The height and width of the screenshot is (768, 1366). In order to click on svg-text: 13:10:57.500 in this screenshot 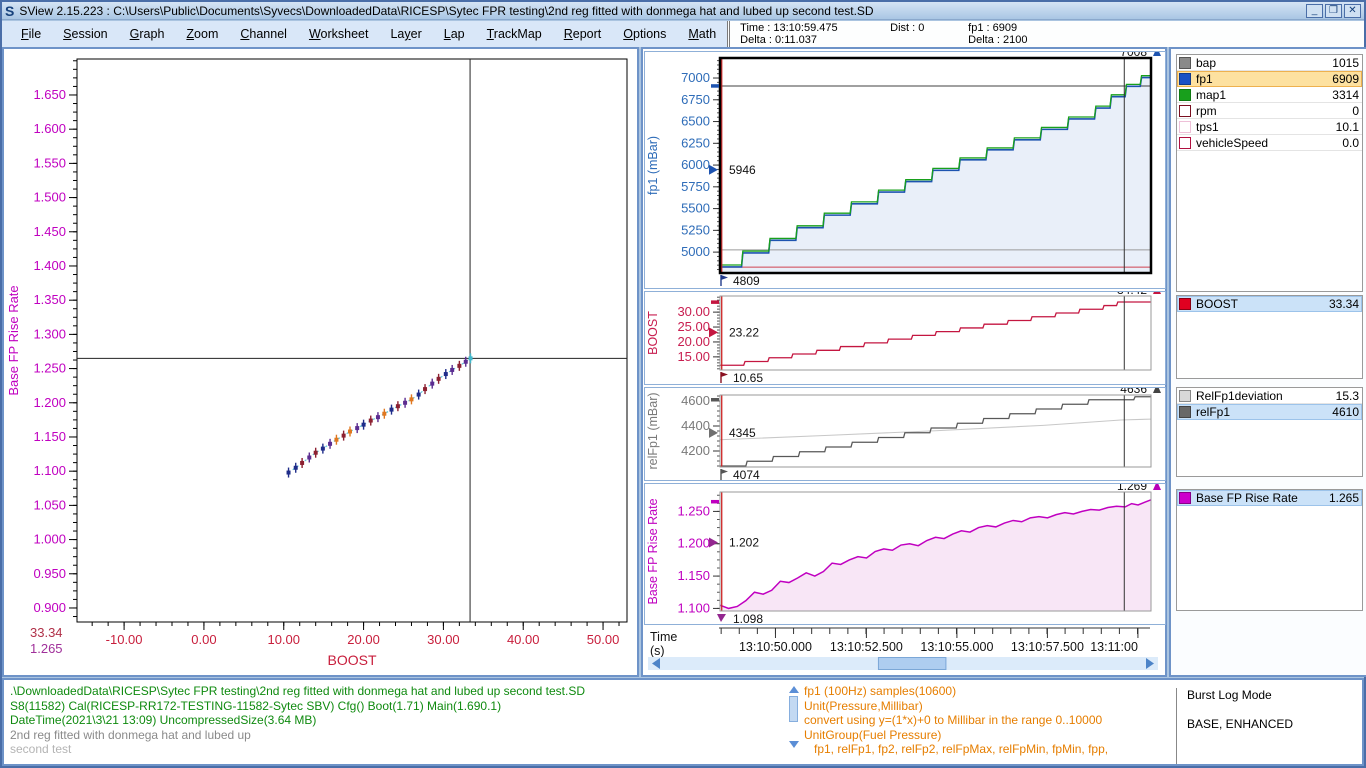, I will do `click(1047, 647)`.